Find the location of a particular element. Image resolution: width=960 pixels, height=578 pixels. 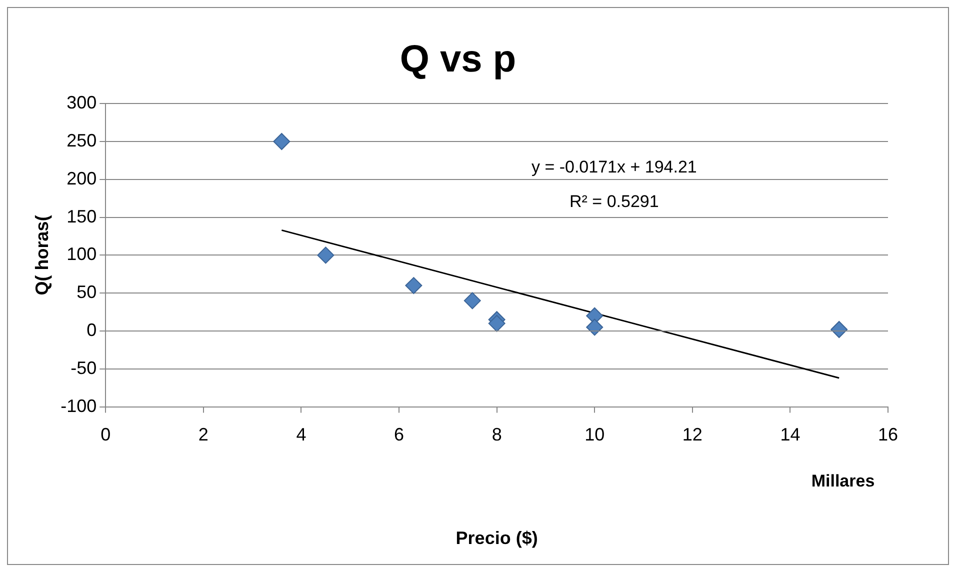

x-tick-label: 4 is located at coordinates (301, 434).